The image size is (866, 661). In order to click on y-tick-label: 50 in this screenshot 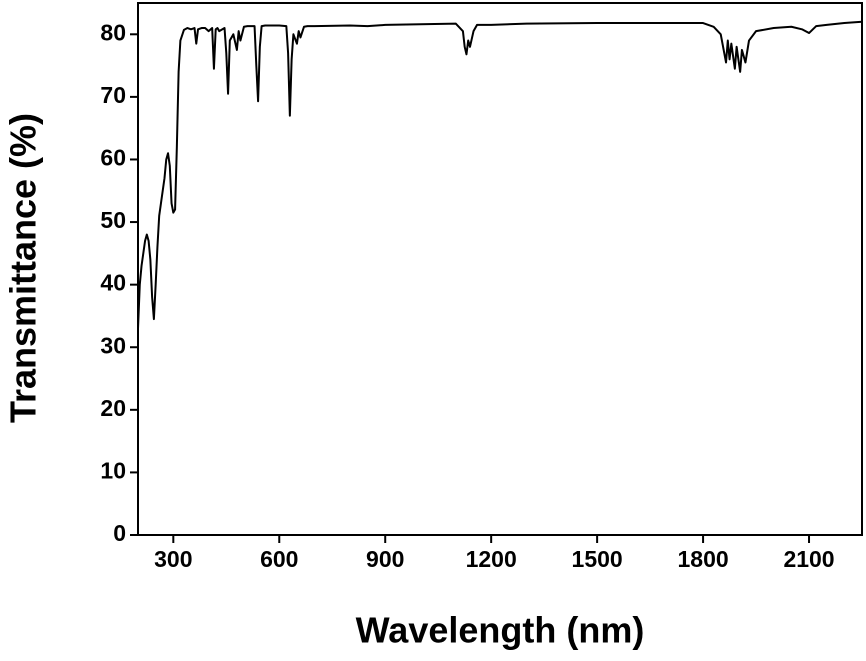, I will do `click(113, 220)`.